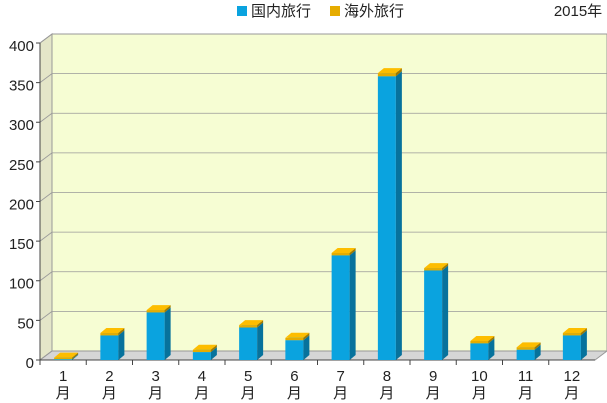  What do you see at coordinates (248, 385) in the screenshot?
I see `x-tick-label: 5月` at bounding box center [248, 385].